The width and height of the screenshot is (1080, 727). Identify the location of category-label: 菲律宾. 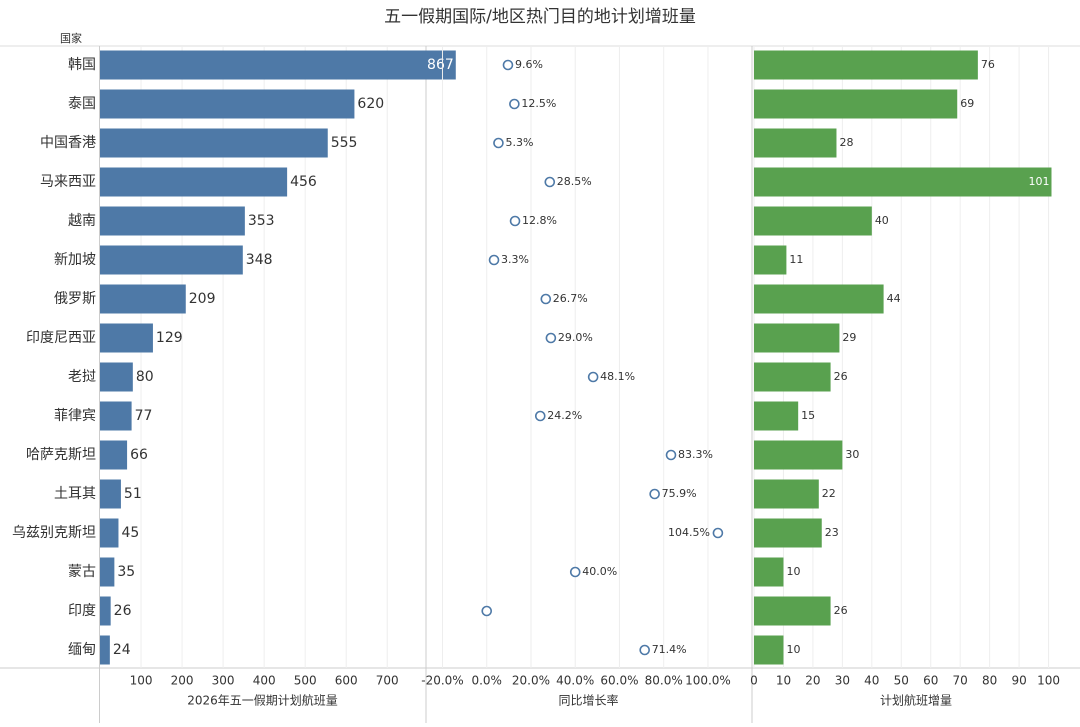
(75, 416).